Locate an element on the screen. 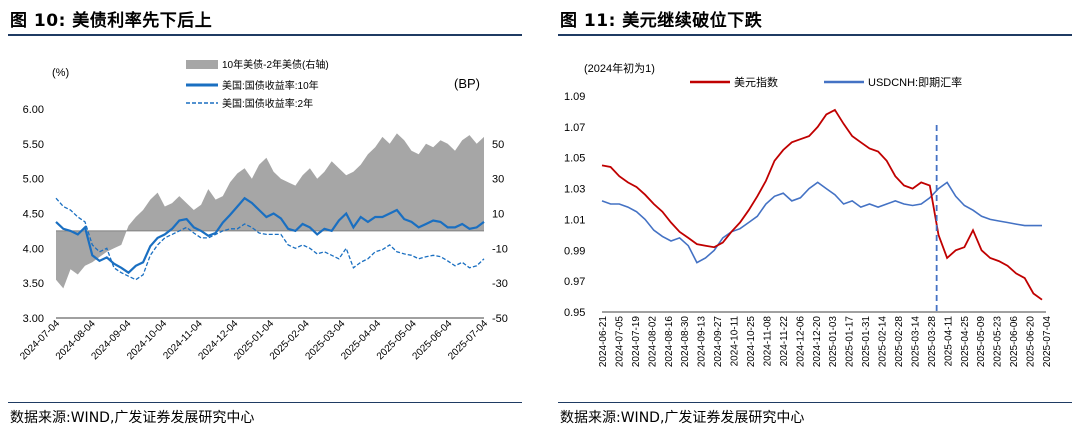 The width and height of the screenshot is (1080, 430). x-tick-label: 2024-11-08 is located at coordinates (767, 341).